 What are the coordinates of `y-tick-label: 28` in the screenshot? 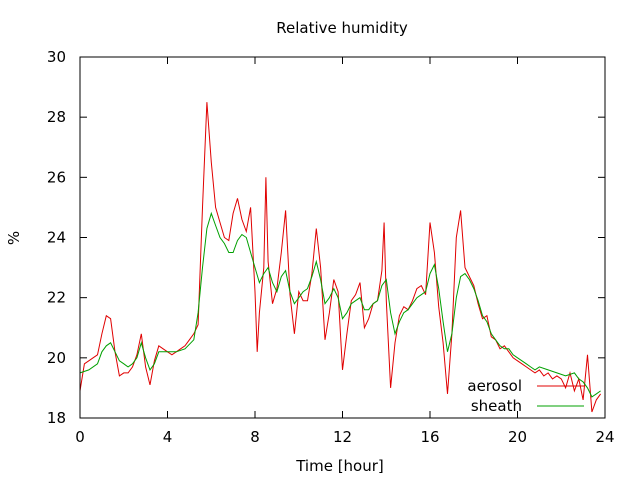 It's located at (56, 117).